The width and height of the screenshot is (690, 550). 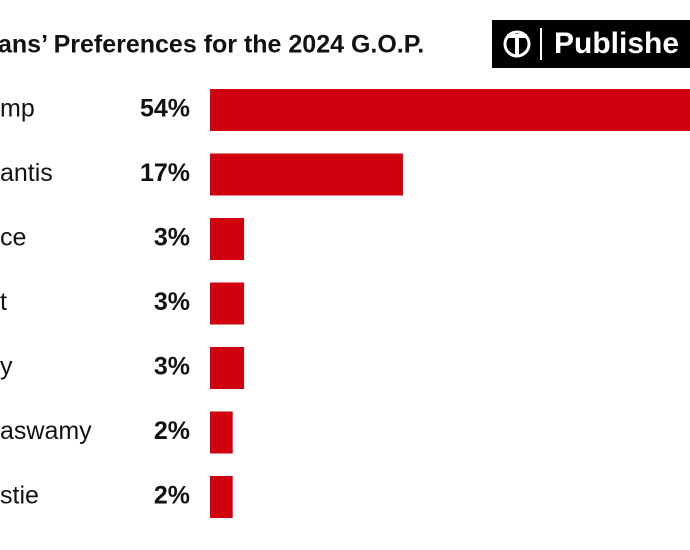 I want to click on category-label: t, so click(x=3, y=302).